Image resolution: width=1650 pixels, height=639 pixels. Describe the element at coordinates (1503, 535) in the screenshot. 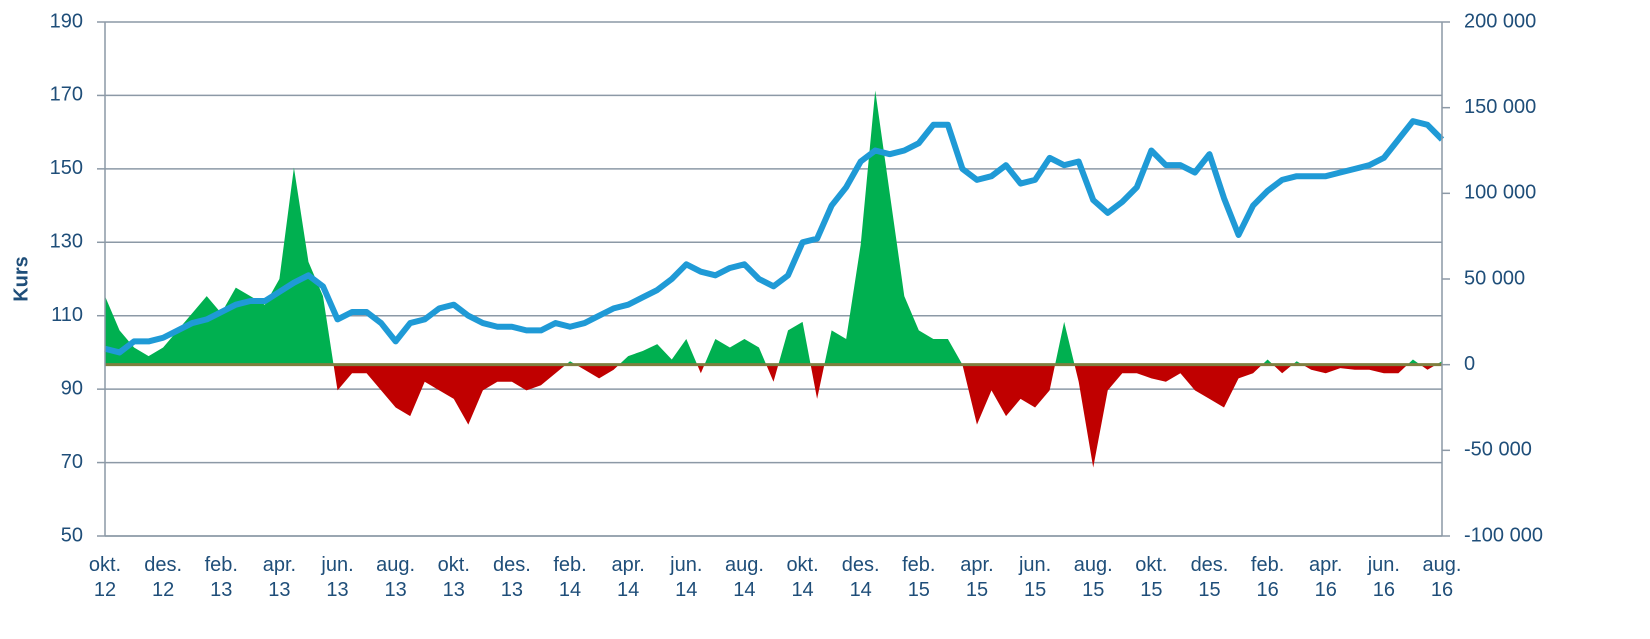

I see `y2-tick-label: -100 000` at that location.